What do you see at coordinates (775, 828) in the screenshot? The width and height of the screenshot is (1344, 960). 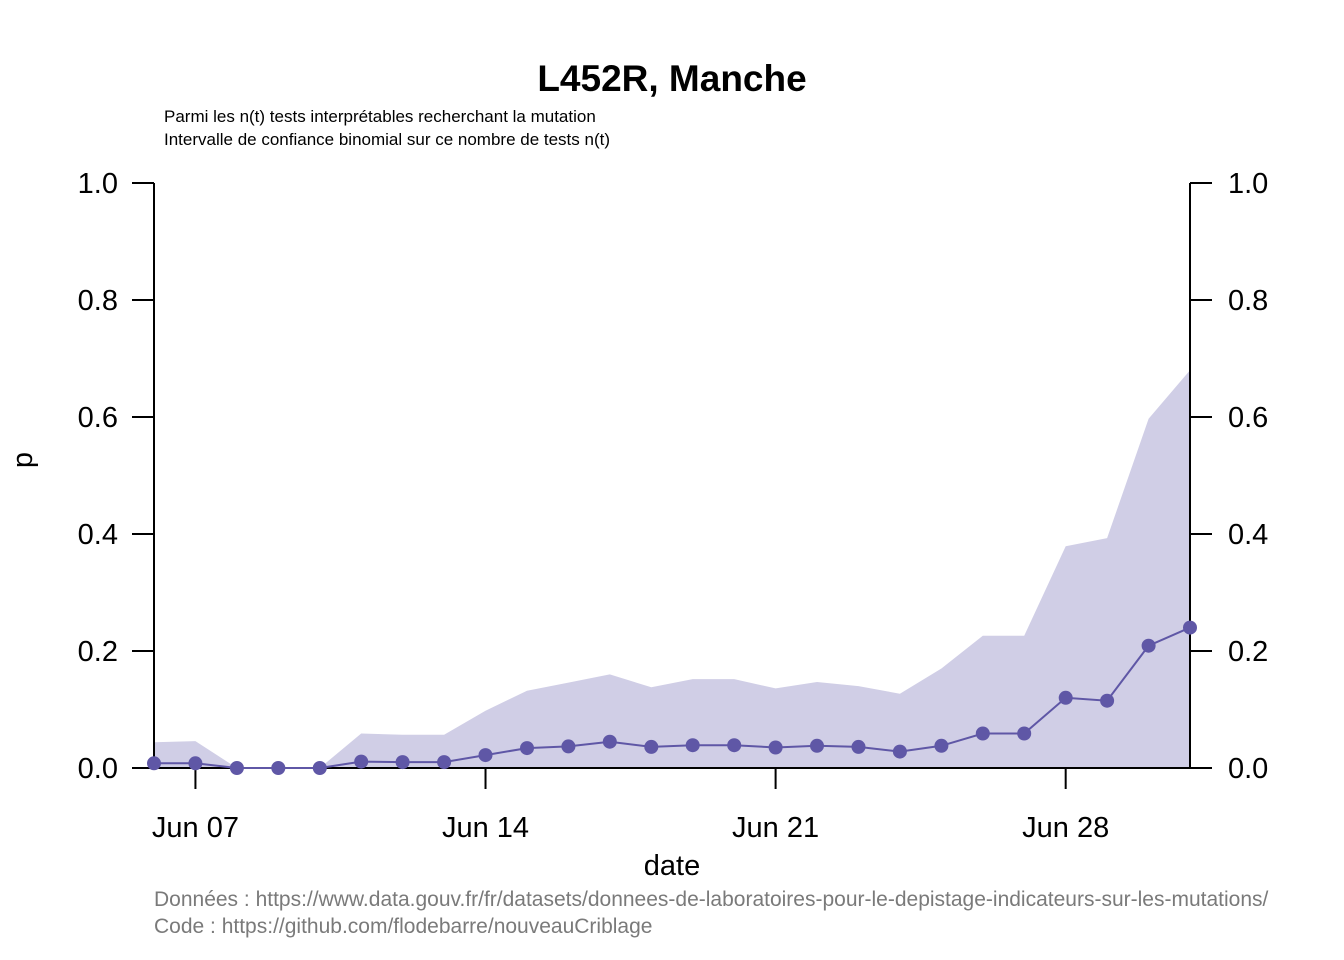 I see `x-tick-label: Jun 21` at bounding box center [775, 828].